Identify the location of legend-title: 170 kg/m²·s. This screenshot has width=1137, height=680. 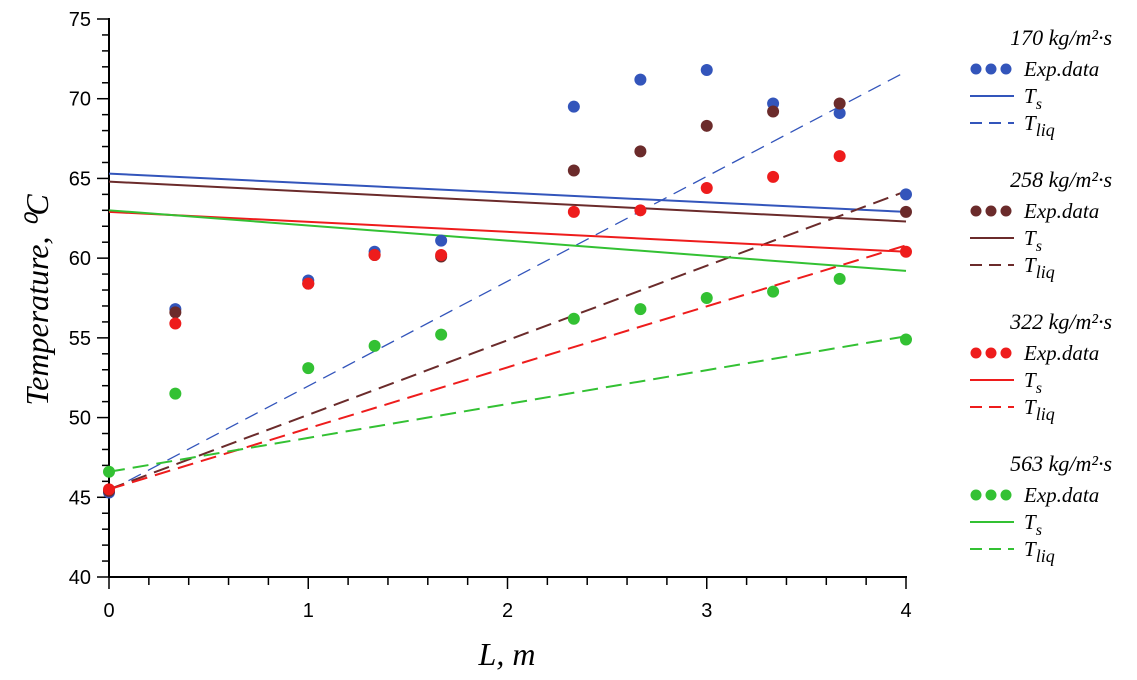
(1061, 37).